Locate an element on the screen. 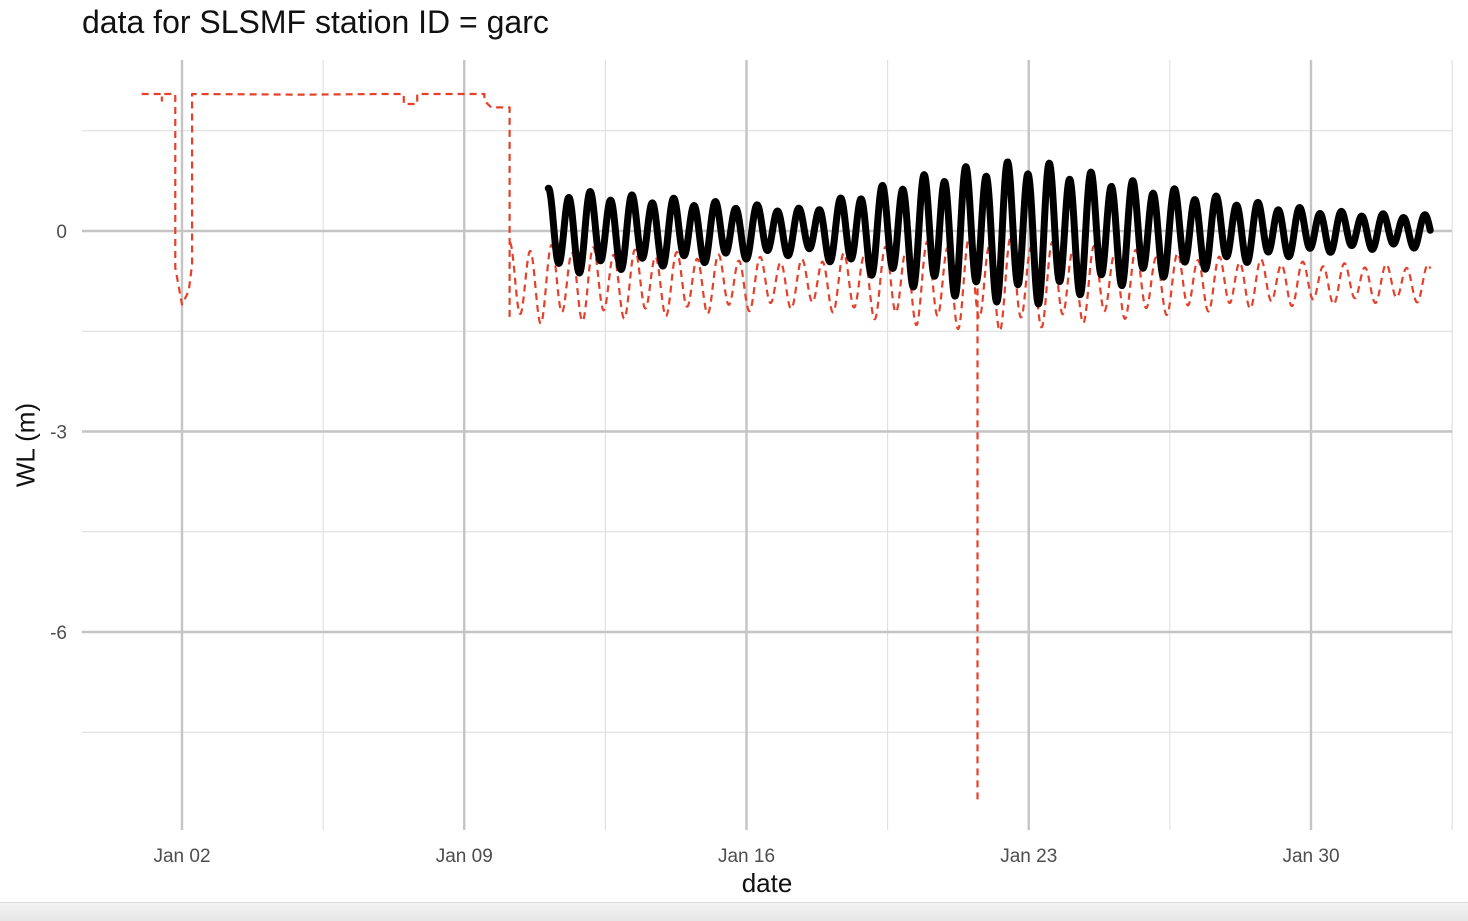 The width and height of the screenshot is (1468, 921). x-tick-label: Jan 23 is located at coordinates (1028, 856).